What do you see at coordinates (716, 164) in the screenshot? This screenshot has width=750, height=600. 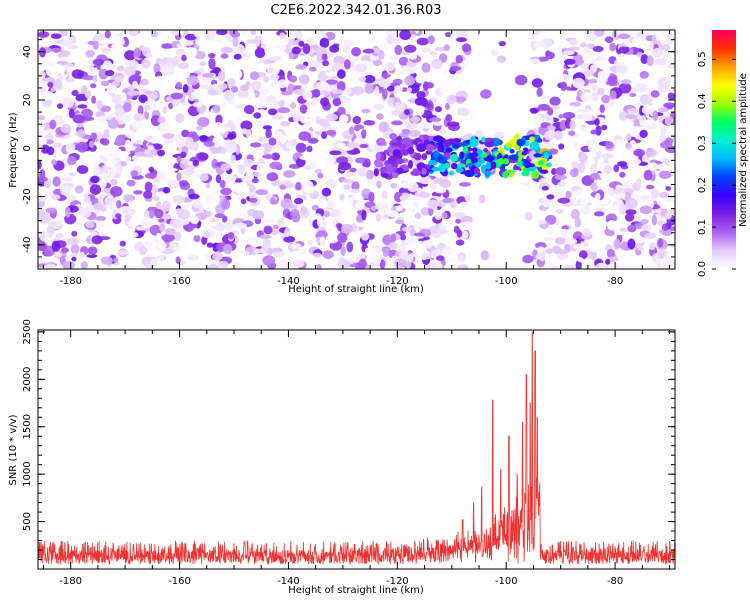 I see `colorbar-ticks: 0.0 0.1 0.2 0.3 0.4 0.5` at bounding box center [716, 164].